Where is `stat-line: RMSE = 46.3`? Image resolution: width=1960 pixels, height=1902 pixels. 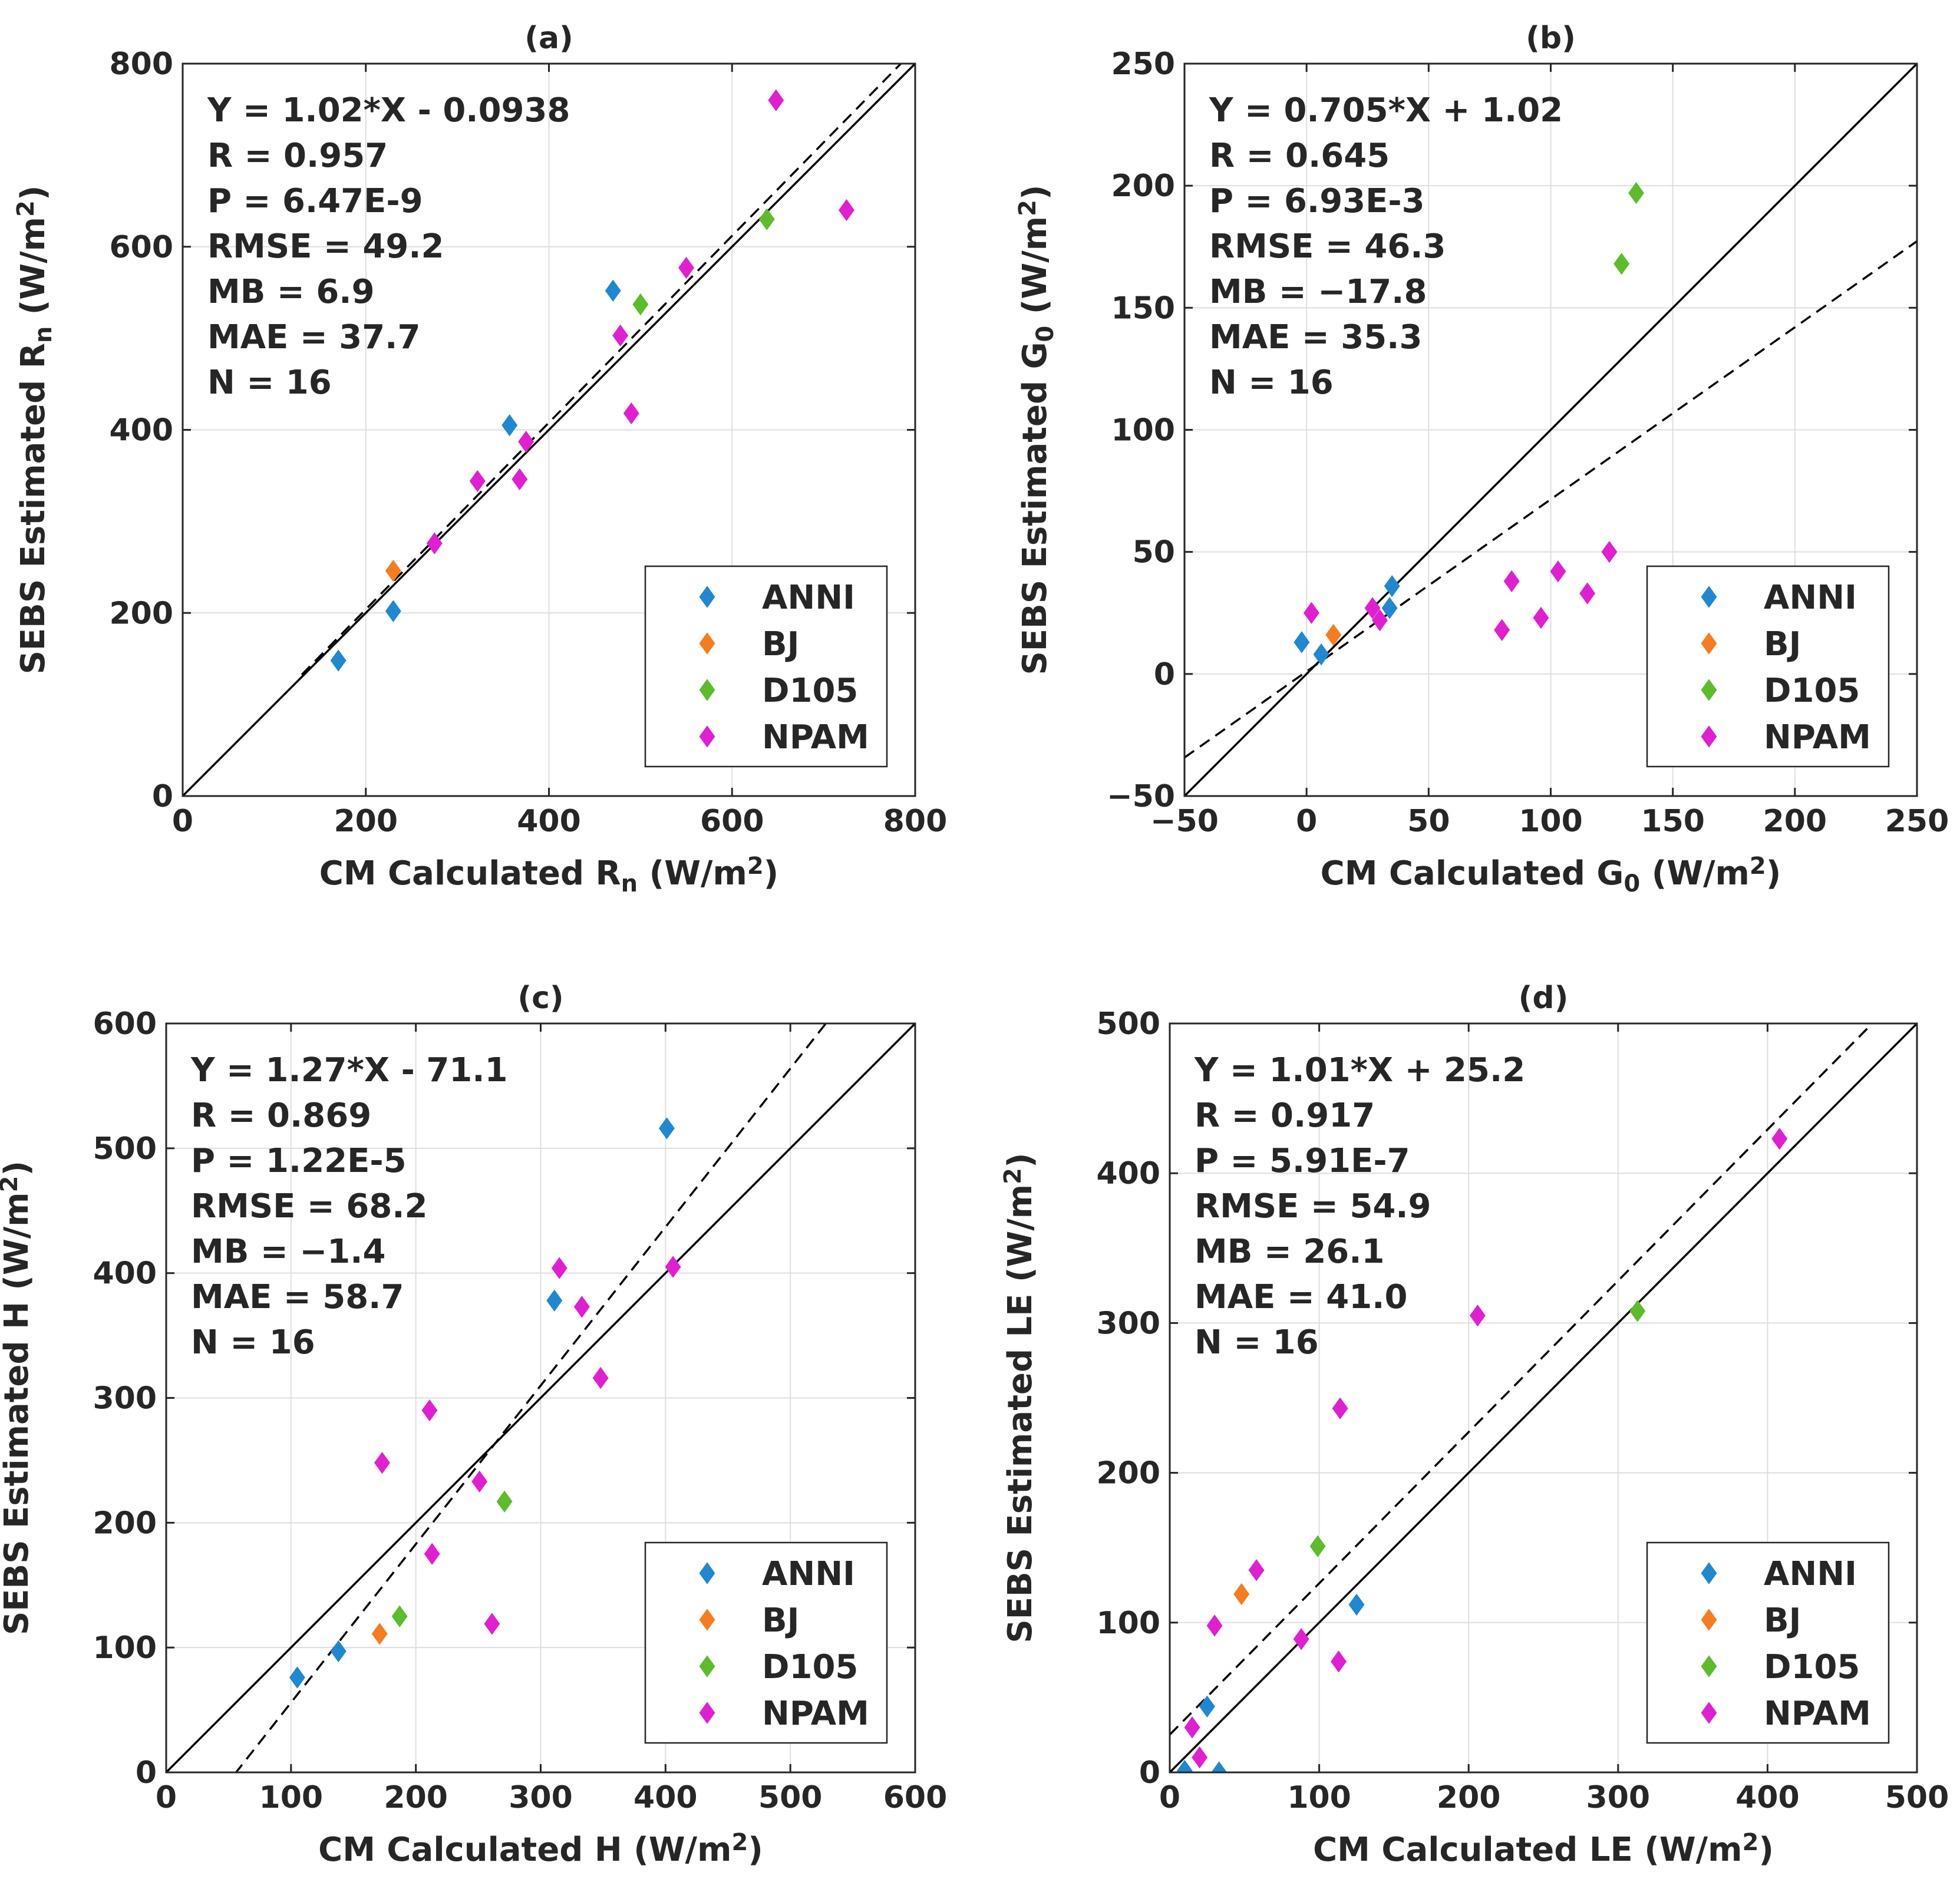
stat-line: RMSE = 46.3 is located at coordinates (1328, 246).